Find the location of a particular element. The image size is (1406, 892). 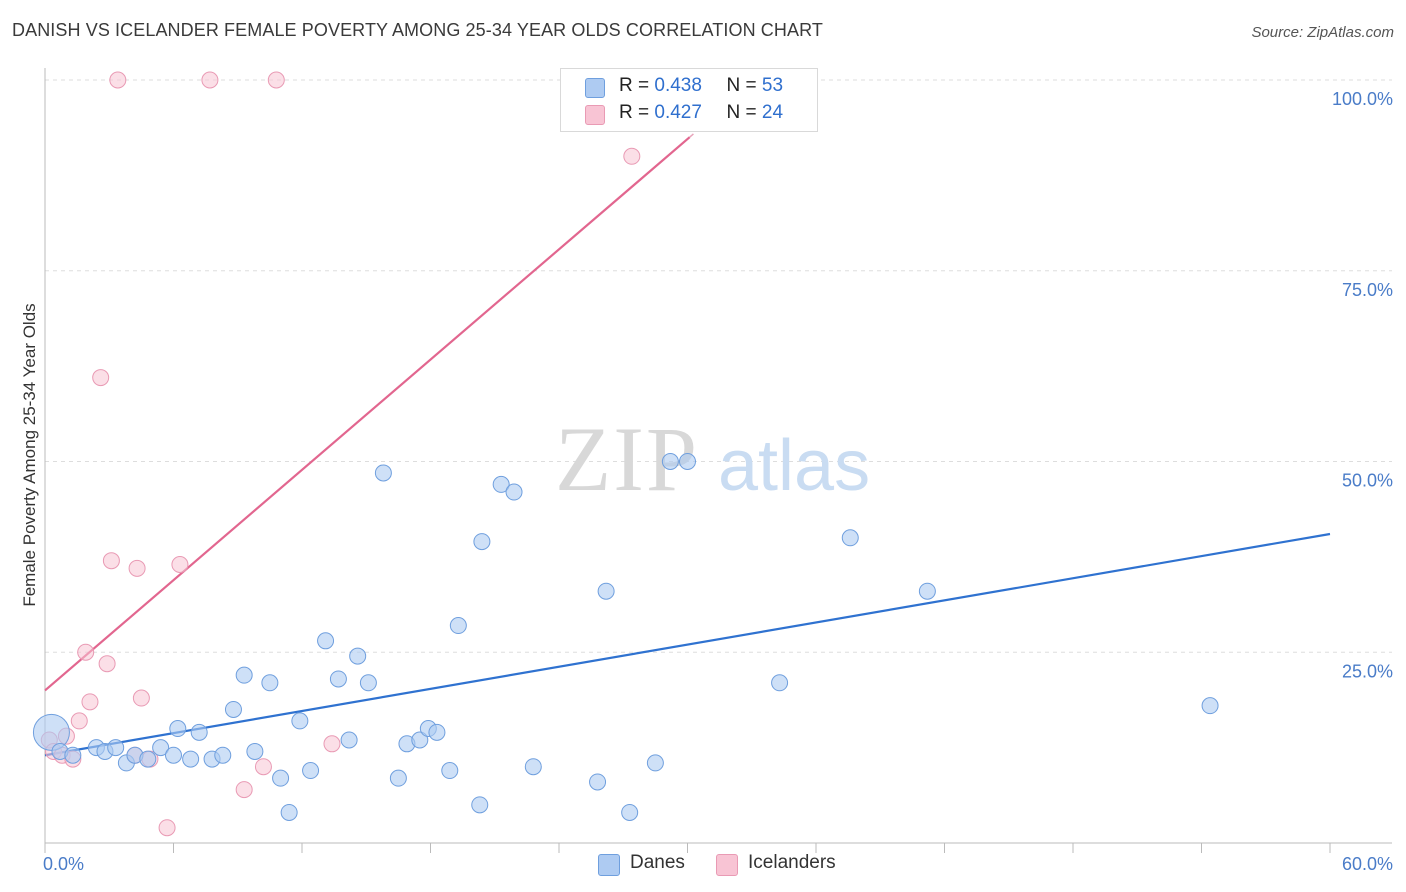

y-tick-labels: 25.0% 50.0% 75.0% 100.0% is located at coordinates (1362, 385).